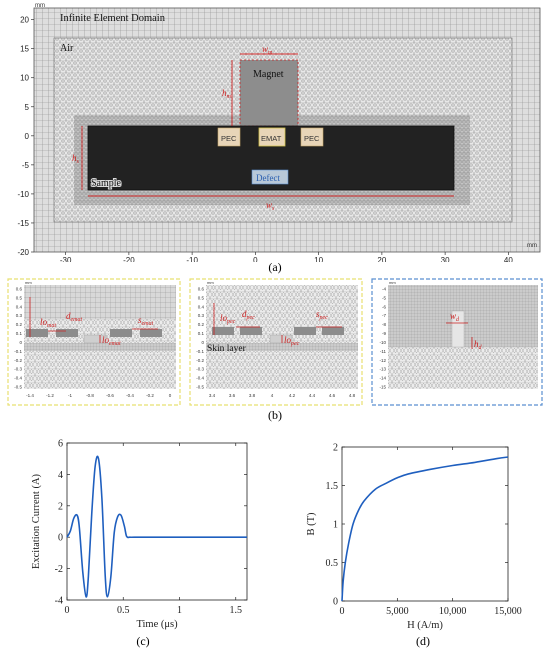 The width and height of the screenshot is (550, 653). Describe the element at coordinates (23, 194) in the screenshot. I see `fig-a-y-tick-label: -10` at that location.